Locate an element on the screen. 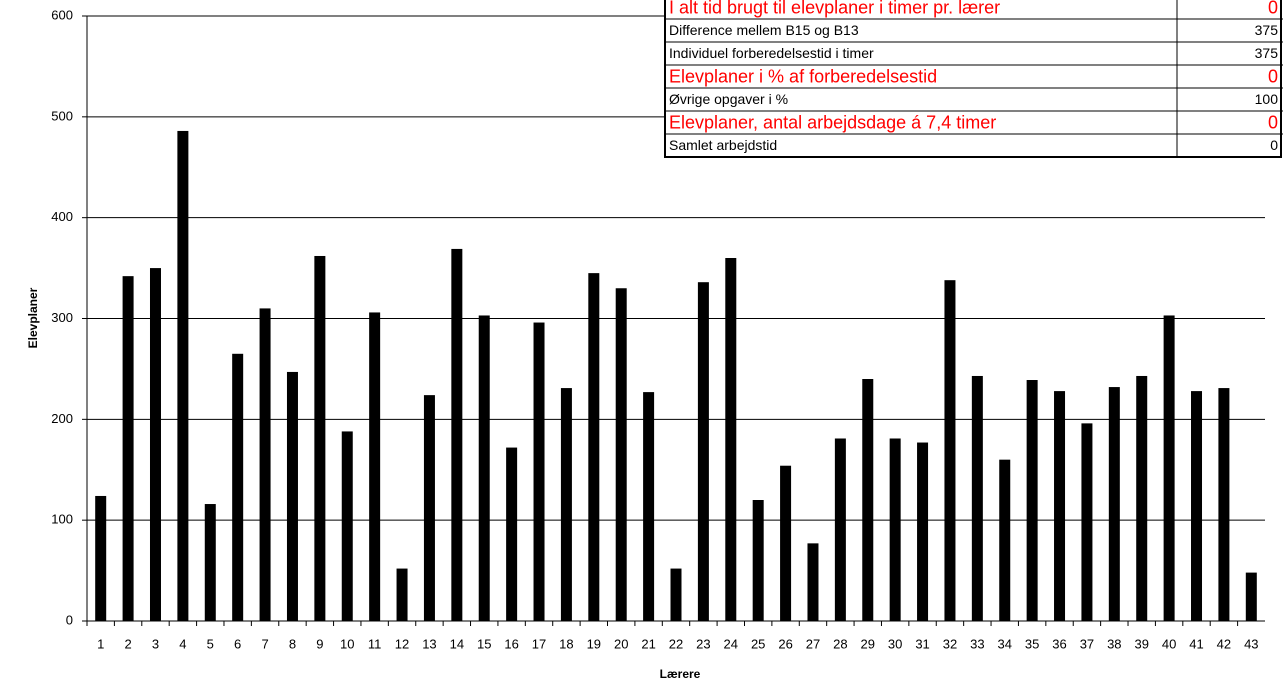 This screenshot has width=1283, height=684. x-tick-label: 20 is located at coordinates (621, 643).